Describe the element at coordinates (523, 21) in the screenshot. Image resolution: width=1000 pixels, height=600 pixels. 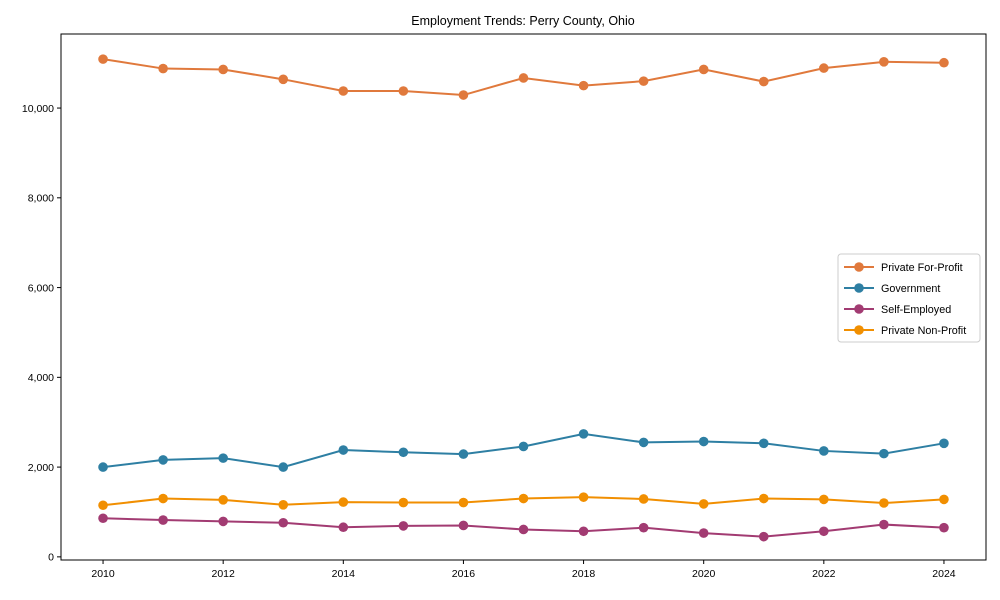
I see `chart-title: Employment Trends: Perry County, Ohio` at that location.